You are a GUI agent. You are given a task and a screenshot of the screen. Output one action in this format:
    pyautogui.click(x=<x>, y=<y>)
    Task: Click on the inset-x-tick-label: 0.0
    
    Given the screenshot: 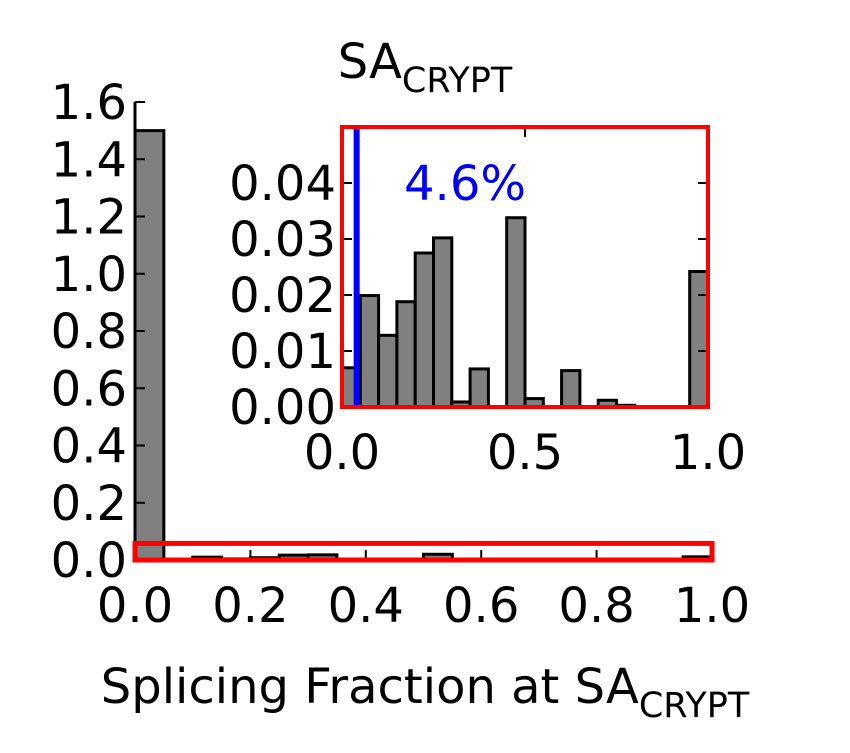 What is the action you would take?
    pyautogui.click(x=342, y=453)
    